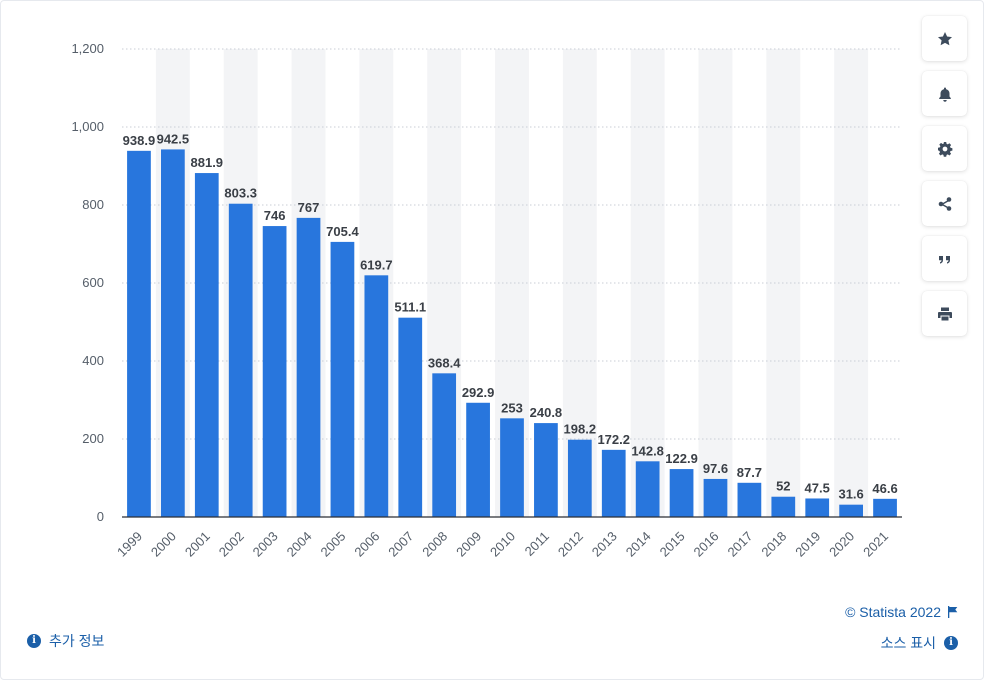 The width and height of the screenshot is (984, 680). What do you see at coordinates (478, 392) in the screenshot?
I see `data-label: 292.9` at bounding box center [478, 392].